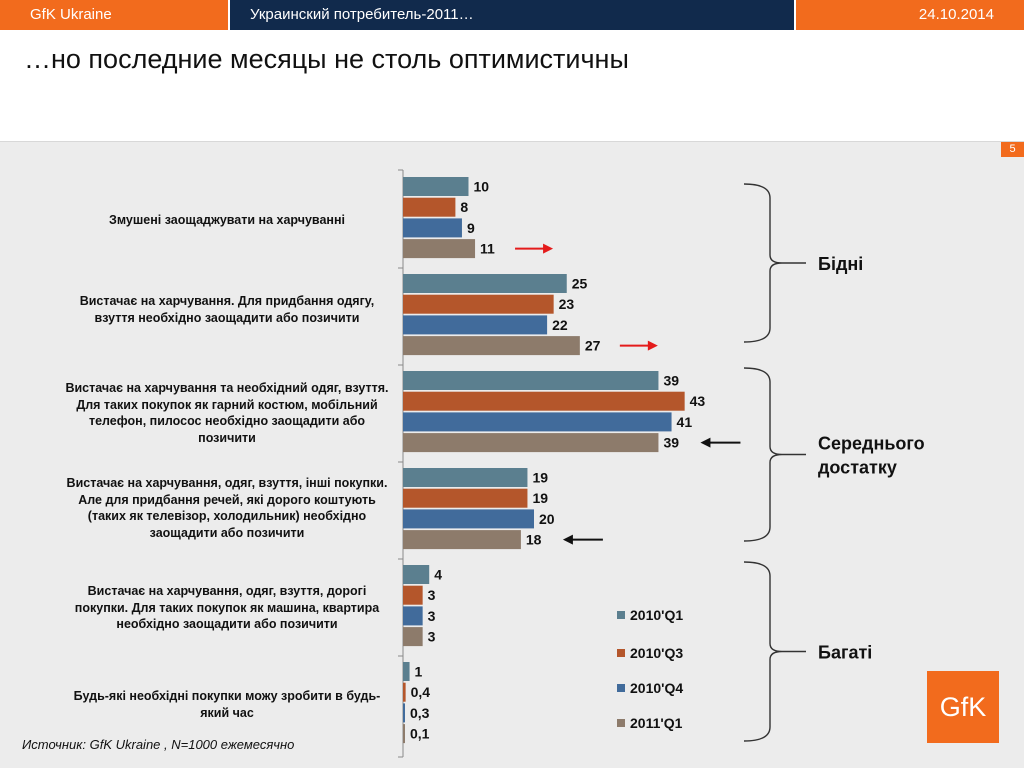 The height and width of the screenshot is (768, 1024). Describe the element at coordinates (227, 220) in the screenshot. I see `category-label: Змушені заощаджувати на харчуванні` at that location.